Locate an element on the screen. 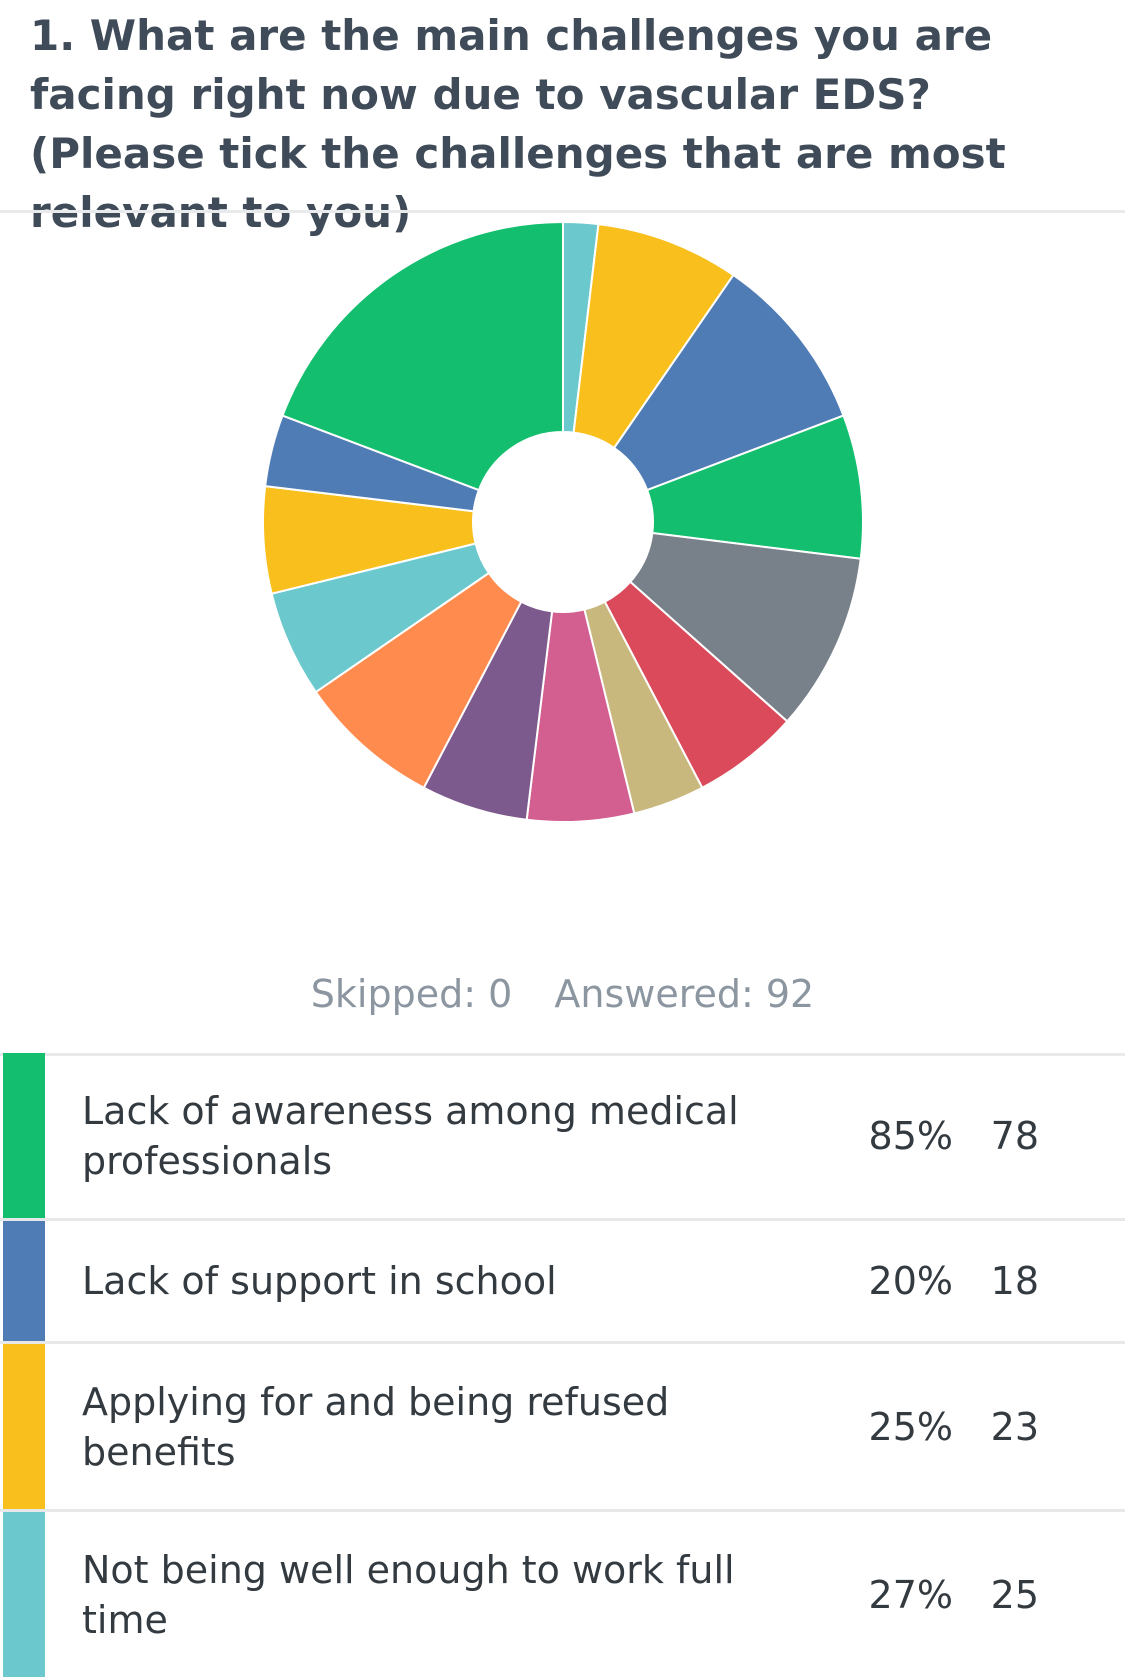 The height and width of the screenshot is (1677, 1125). answer-row: Lack of support in school 20% 18 is located at coordinates (562, 1282).